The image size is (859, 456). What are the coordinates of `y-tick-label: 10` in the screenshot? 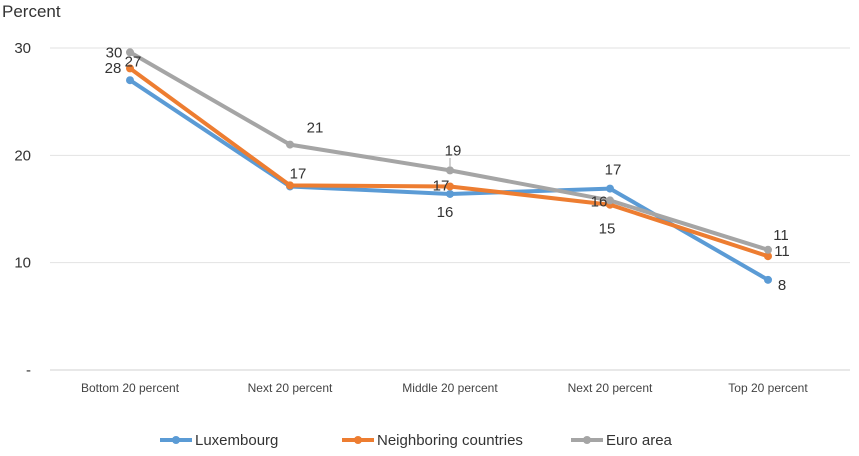 It's located at (22, 263).